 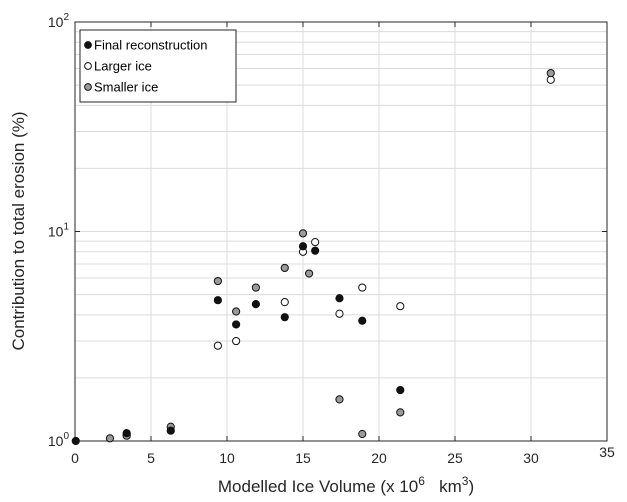 I want to click on legend-box, so click(x=158, y=66).